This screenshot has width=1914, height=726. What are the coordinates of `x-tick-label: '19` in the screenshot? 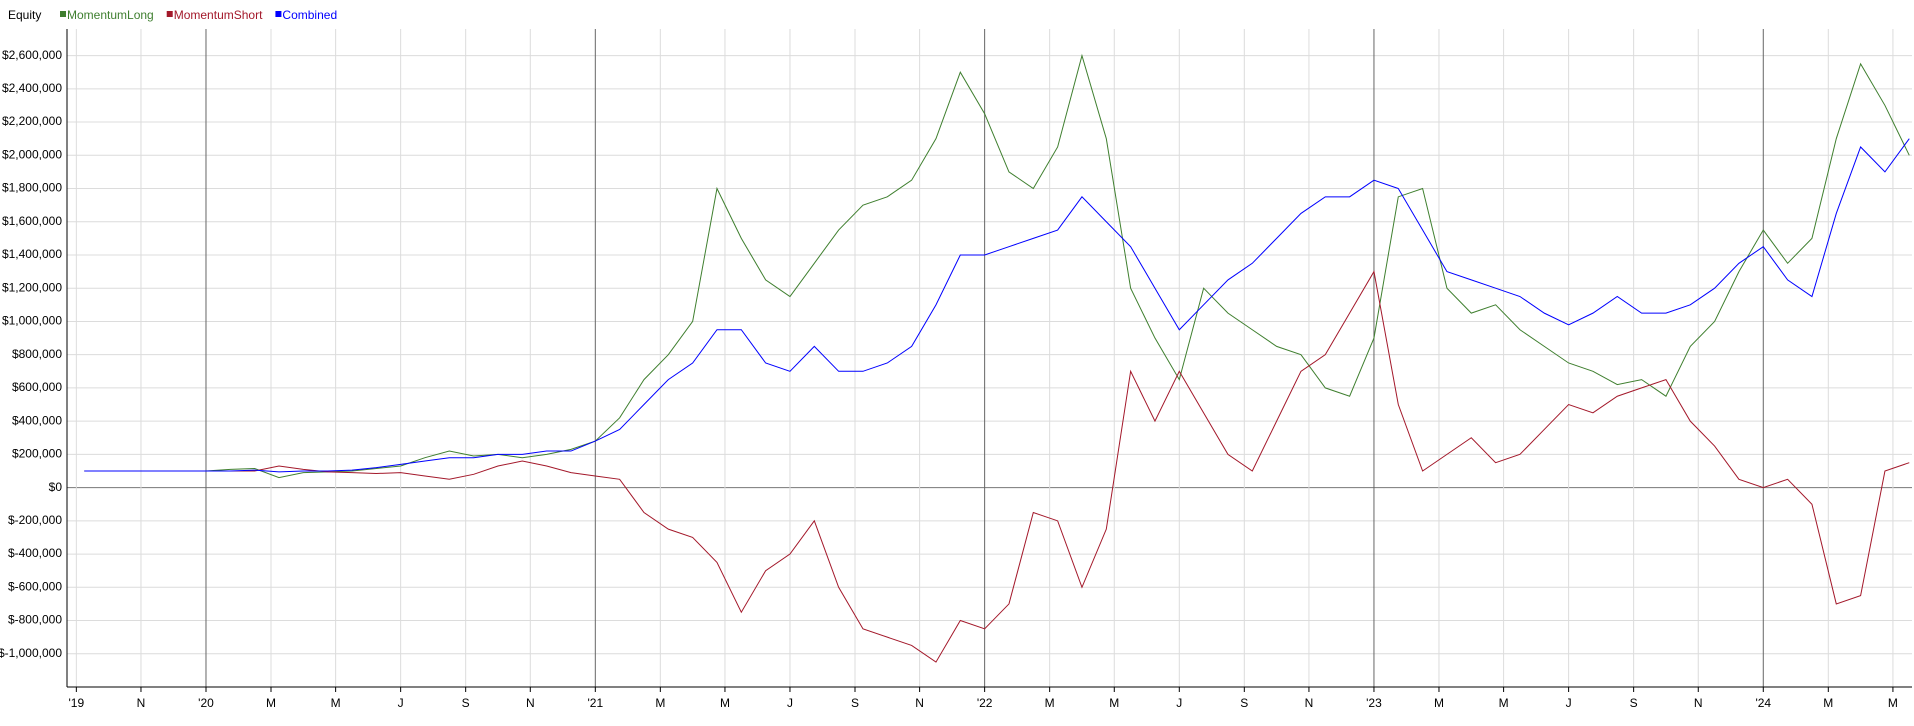 It's located at (77, 703).